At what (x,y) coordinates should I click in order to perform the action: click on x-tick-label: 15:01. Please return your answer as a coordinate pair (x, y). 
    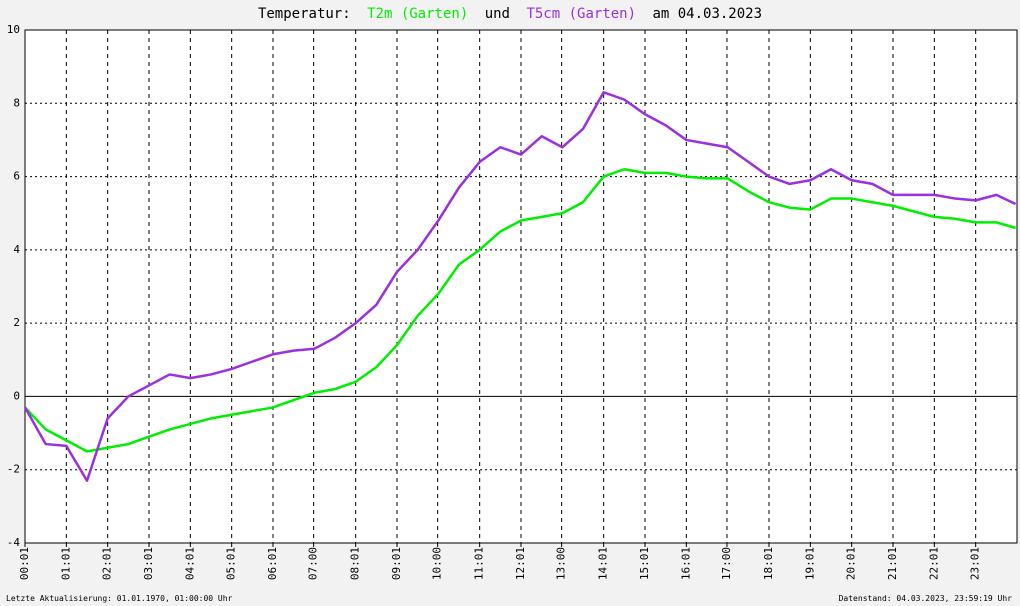
    Looking at the image, I should click on (644, 563).